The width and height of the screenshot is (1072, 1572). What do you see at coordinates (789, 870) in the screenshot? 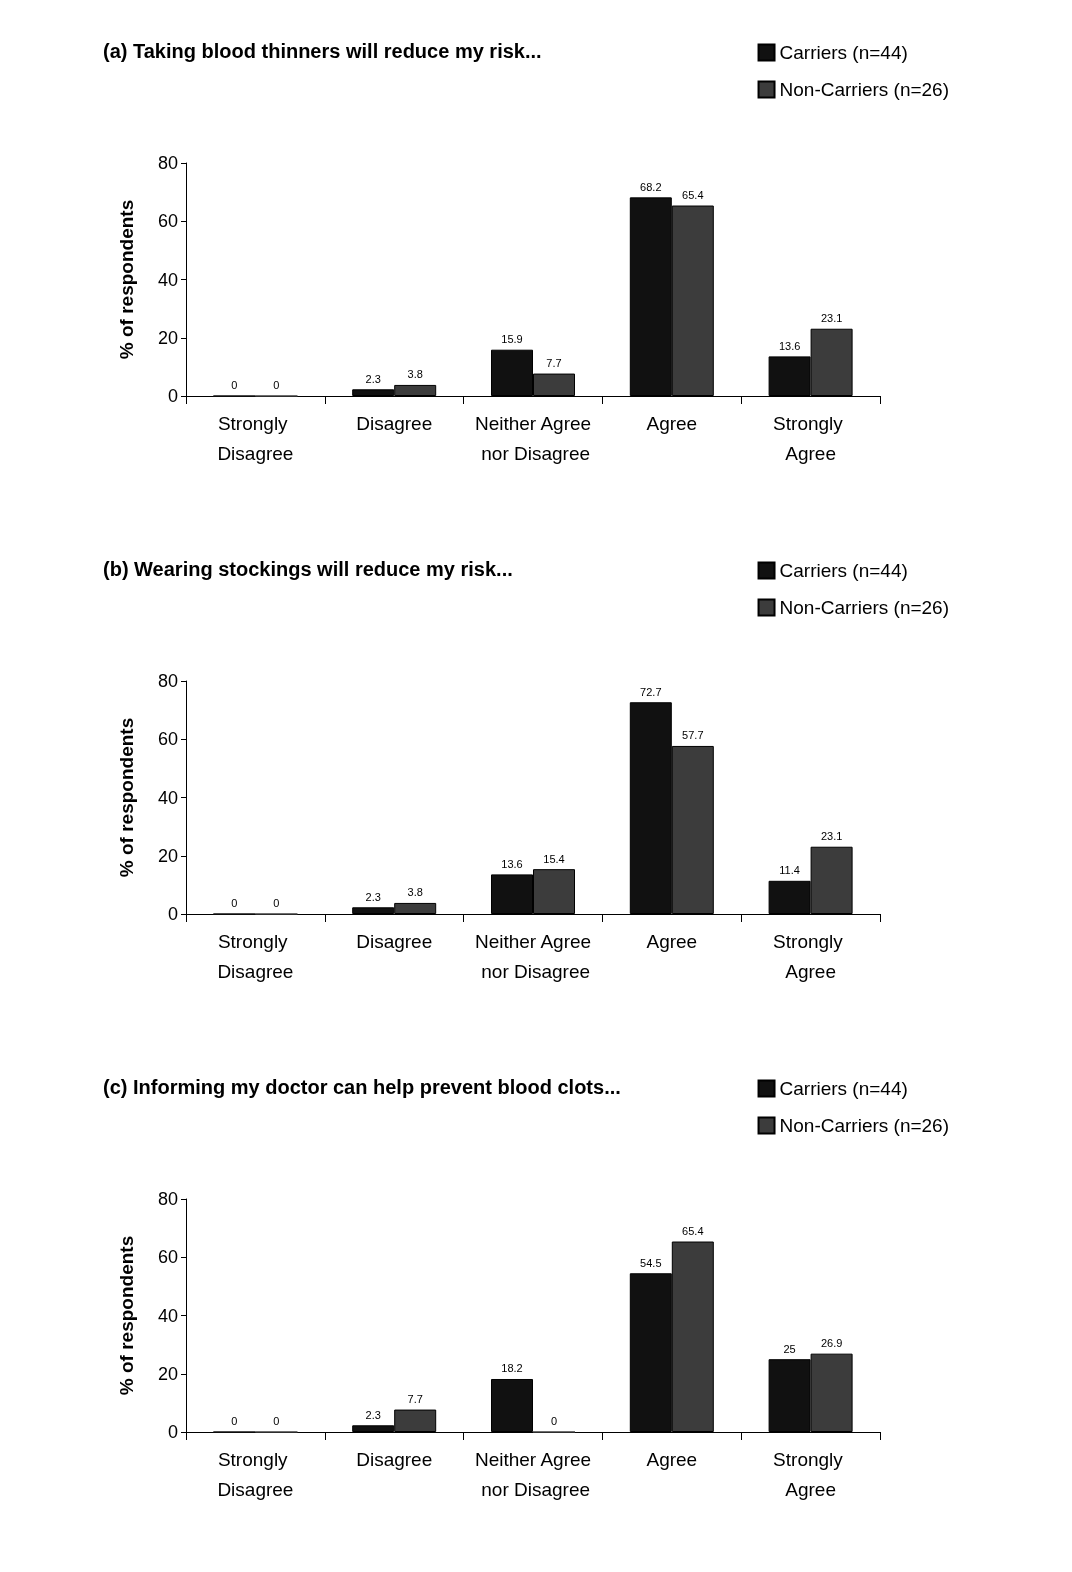
I see `data-label: 11.4` at bounding box center [789, 870].